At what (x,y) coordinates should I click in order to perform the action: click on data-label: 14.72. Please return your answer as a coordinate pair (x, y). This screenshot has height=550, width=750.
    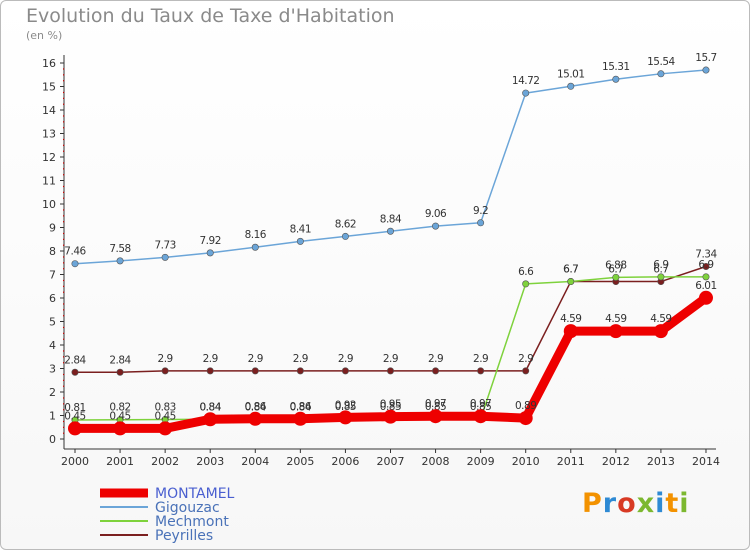
    Looking at the image, I should click on (526, 81).